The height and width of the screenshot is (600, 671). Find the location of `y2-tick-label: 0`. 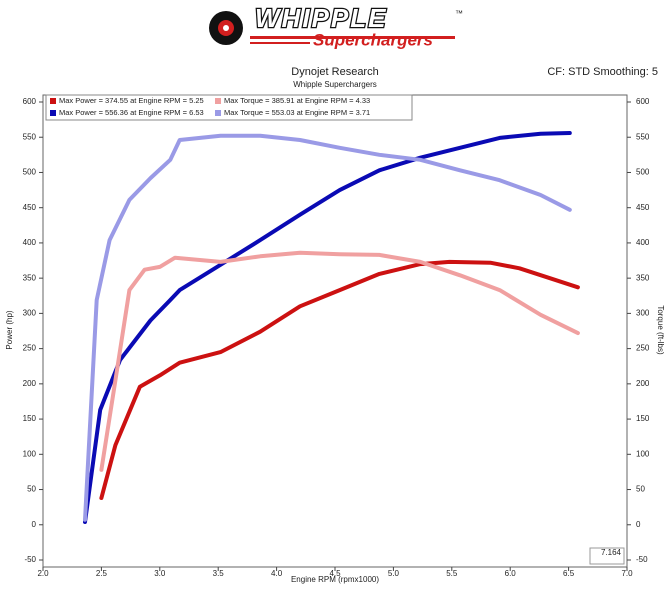

y2-tick-label: 0 is located at coordinates (638, 524).